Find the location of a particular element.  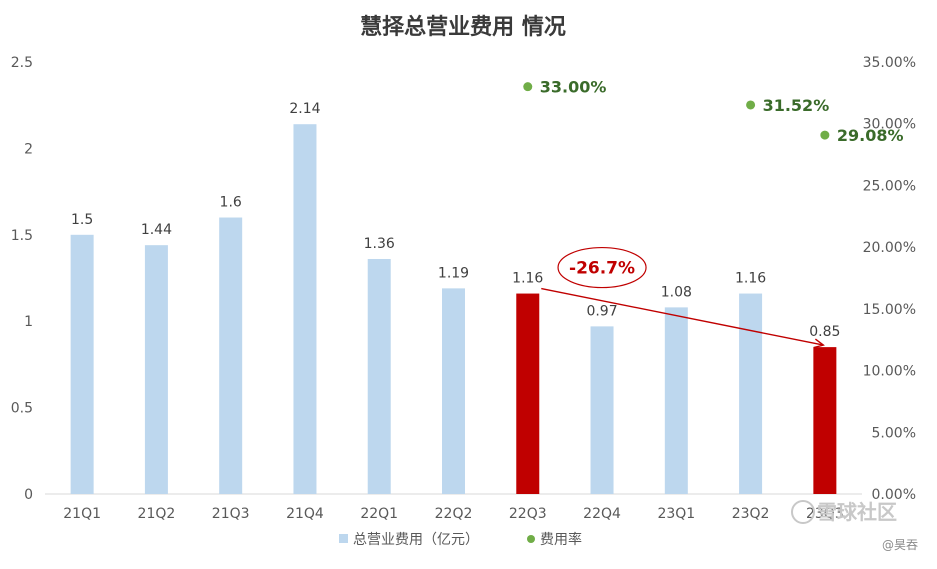

rate-label: 31.52% is located at coordinates (796, 105).